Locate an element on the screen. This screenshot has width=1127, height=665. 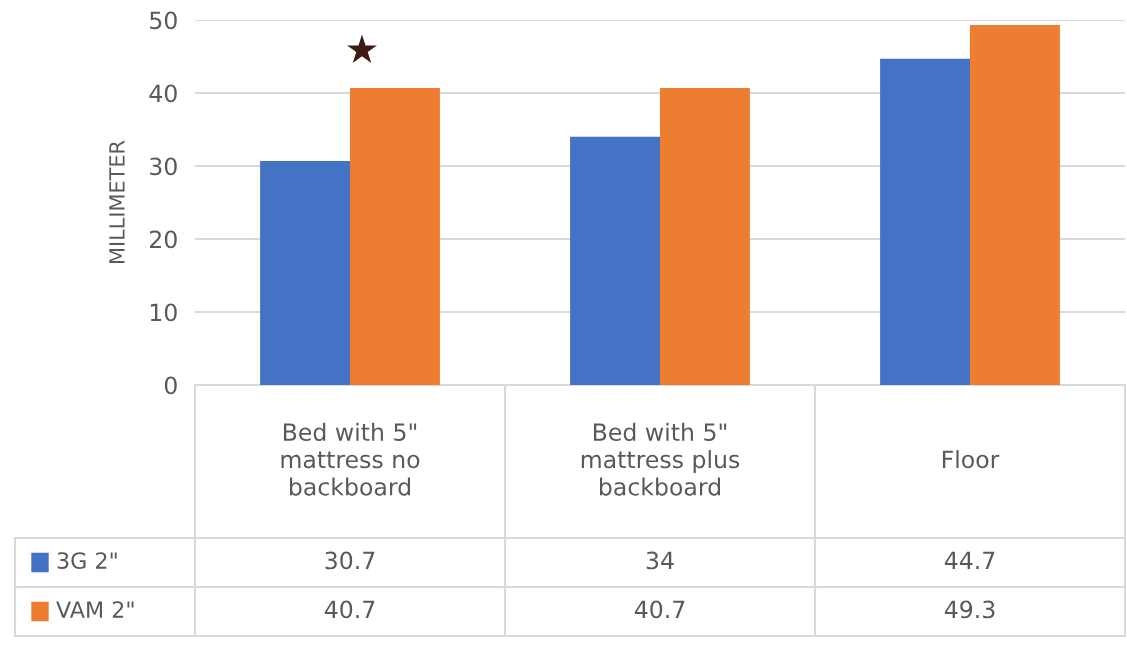
x-tick-label: Bed with 5" mattress plus backboard is located at coordinates (660, 459).